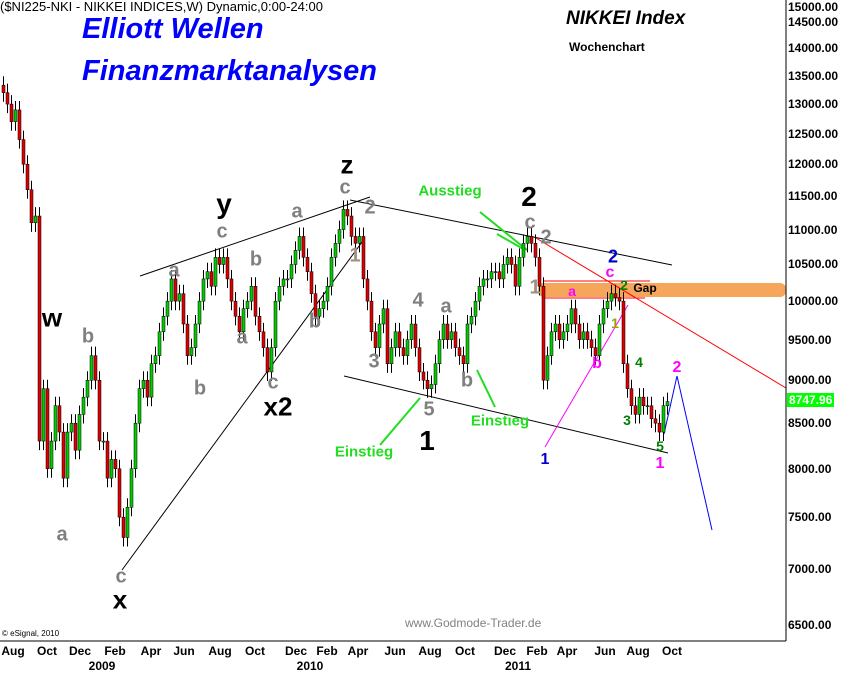 This screenshot has height=673, width=842. What do you see at coordinates (473, 623) in the screenshot?
I see `watermark: www.Godmode-Trader.de` at bounding box center [473, 623].